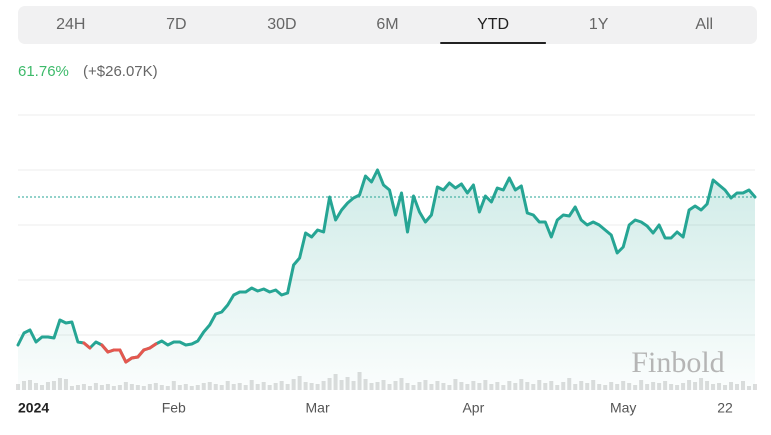 This screenshot has height=435, width=771. I want to click on x-tick-label: 2024, so click(33, 408).